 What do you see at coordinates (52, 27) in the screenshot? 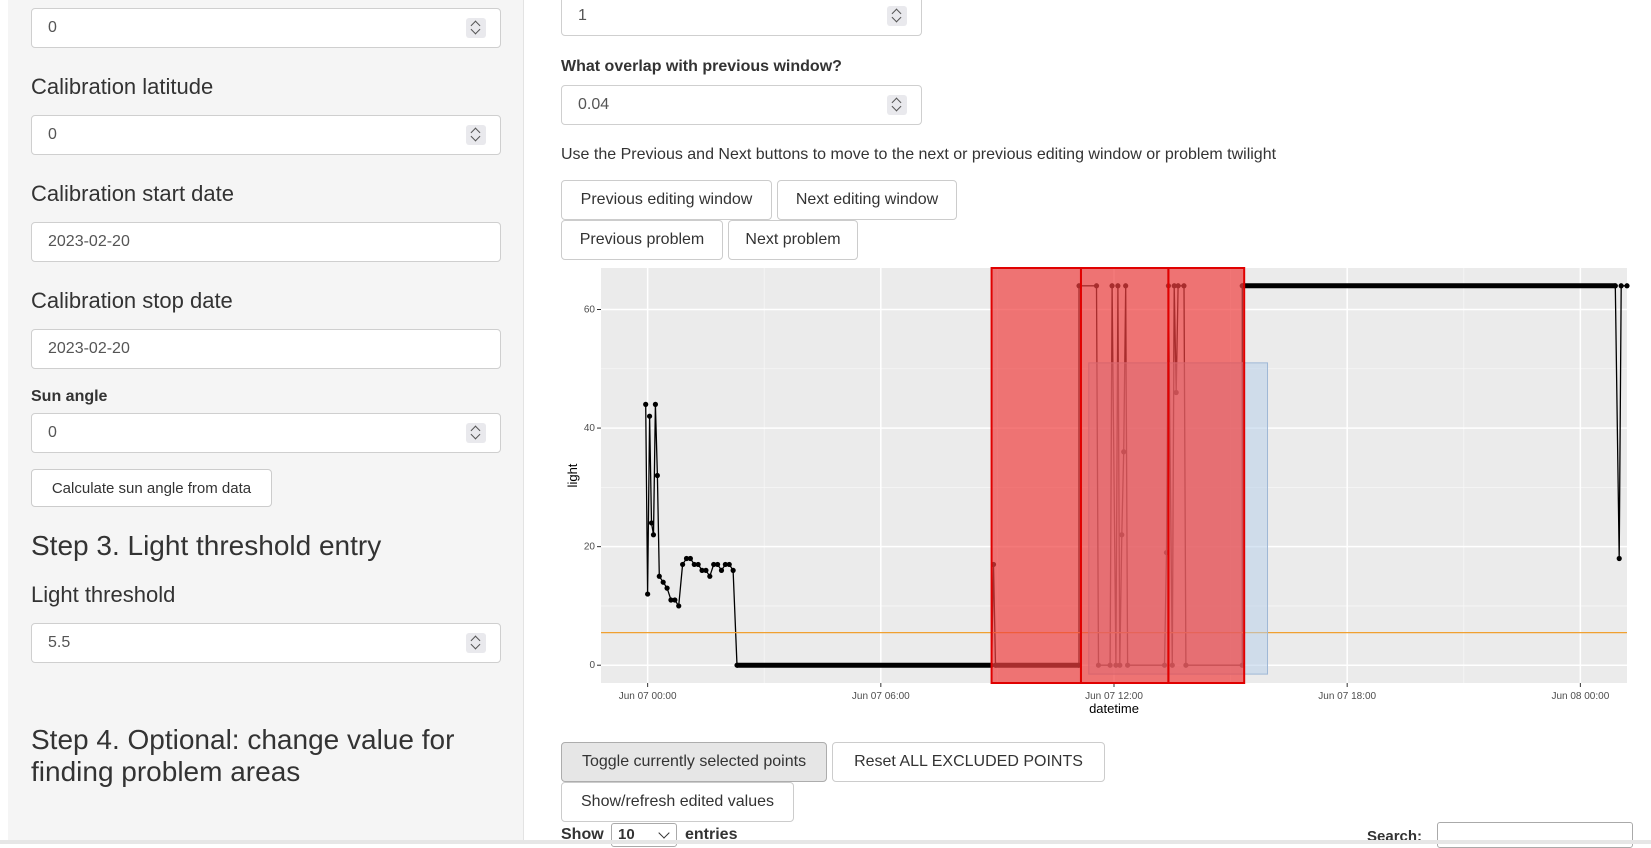
I see `top-numeric-input-value: 0` at bounding box center [52, 27].